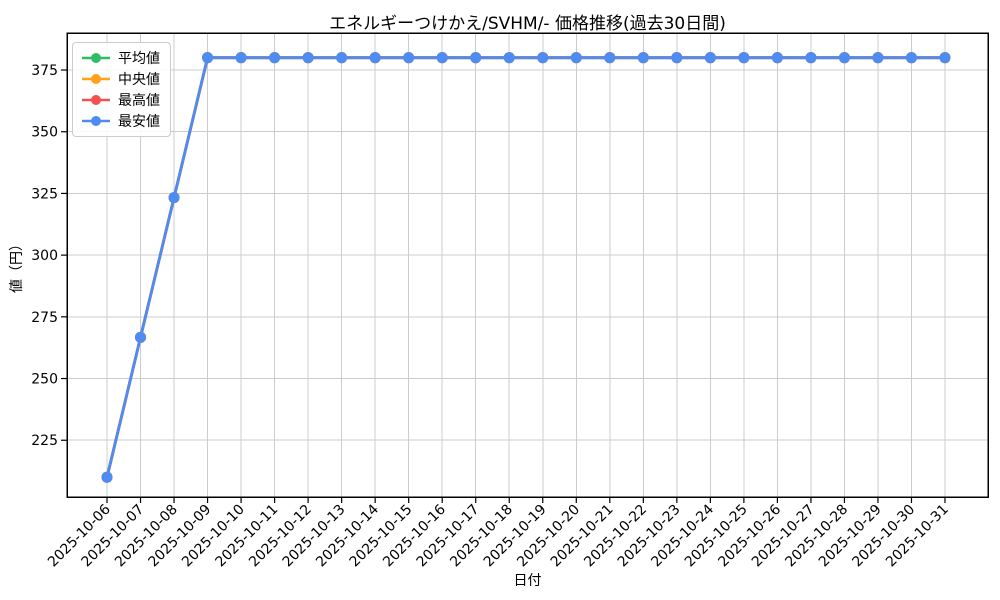 Image resolution: width=1000 pixels, height=600 pixels. I want to click on legend-item-average: 平均値, so click(120, 58).